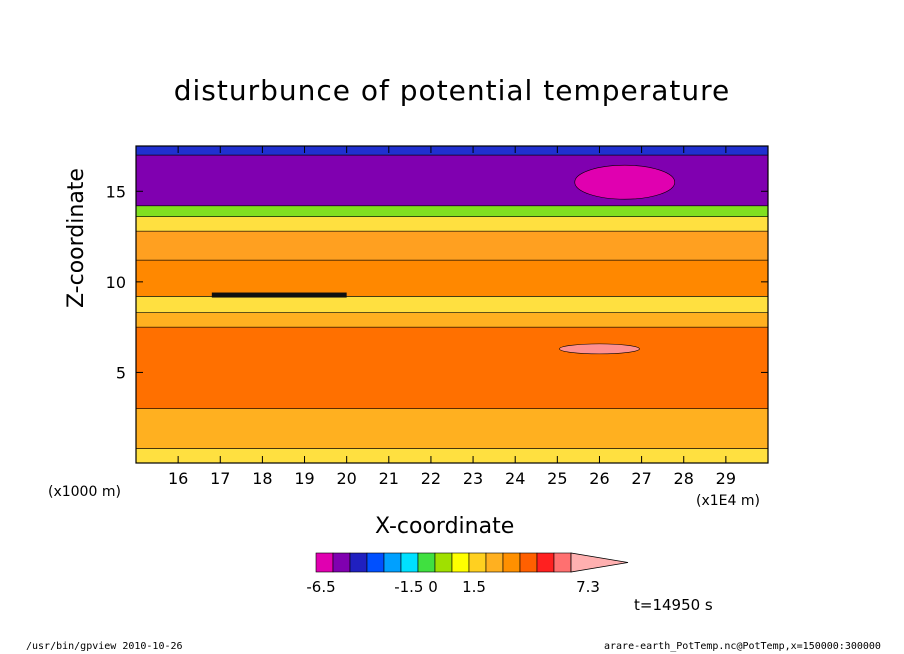 This screenshot has height=654, width=904. What do you see at coordinates (599, 478) in the screenshot?
I see `x-tick-label: 26` at bounding box center [599, 478].